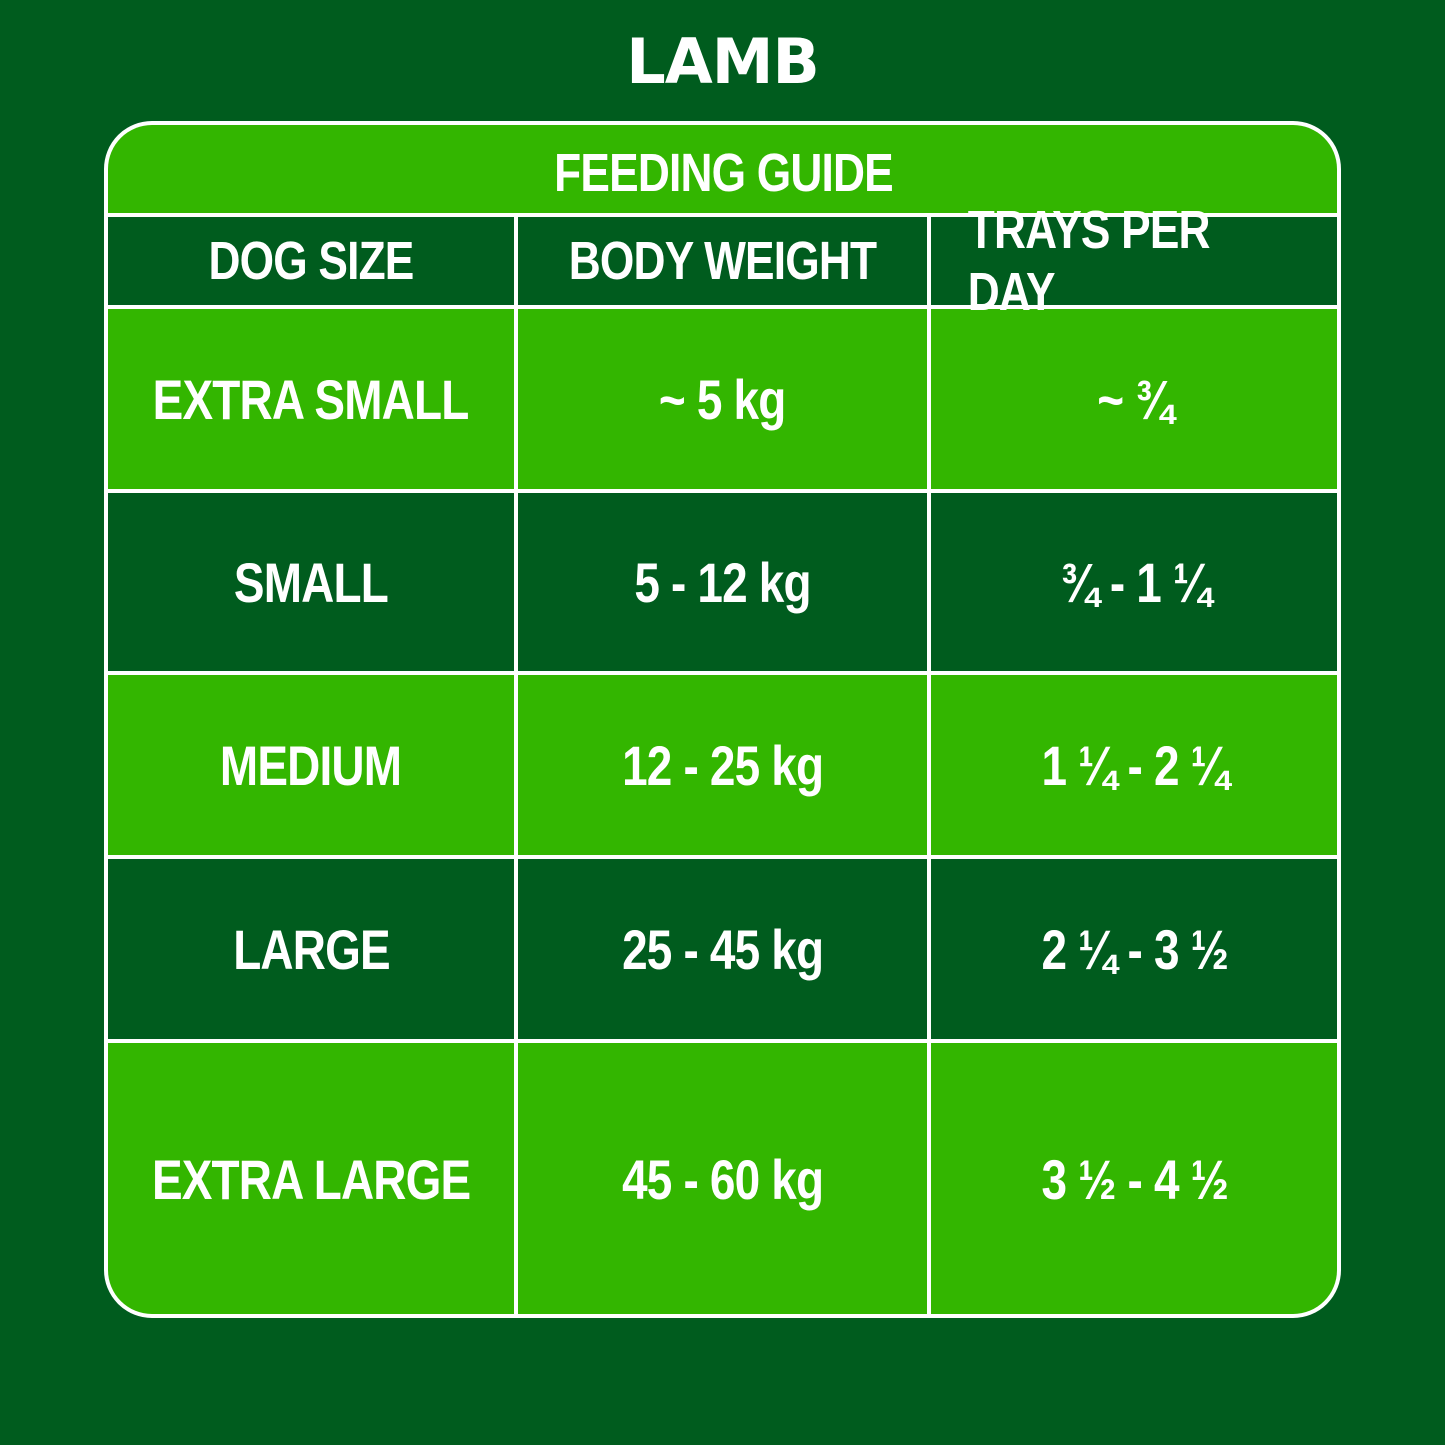 The height and width of the screenshot is (1445, 1445). I want to click on table-cell-weight: 12 - 25 kg, so click(722, 765).